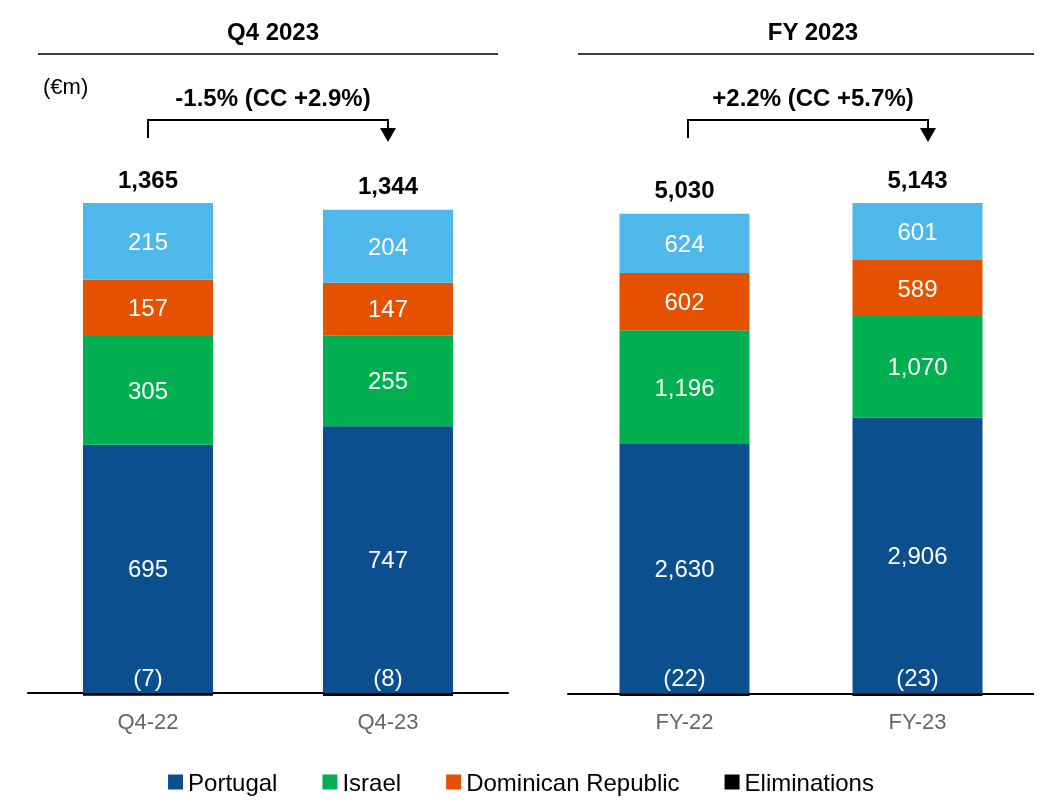 The height and width of the screenshot is (809, 1042). Describe the element at coordinates (388, 186) in the screenshot. I see `total-label: 1,344` at that location.